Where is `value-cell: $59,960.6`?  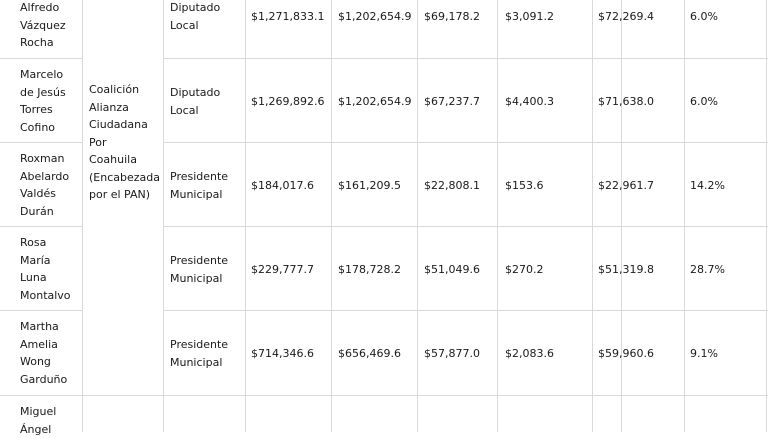 value-cell: $59,960.6 is located at coordinates (626, 353).